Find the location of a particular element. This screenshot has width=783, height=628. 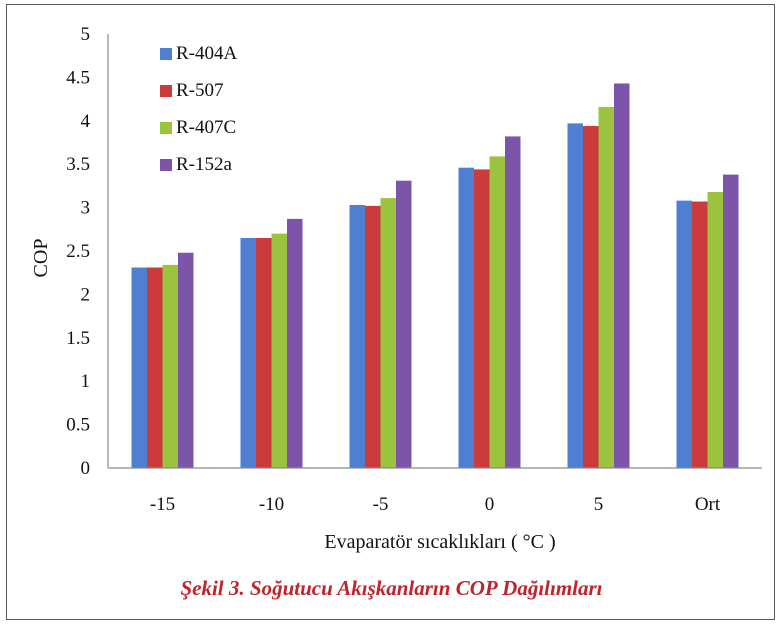

bar-r-407c--10 is located at coordinates (279, 350).